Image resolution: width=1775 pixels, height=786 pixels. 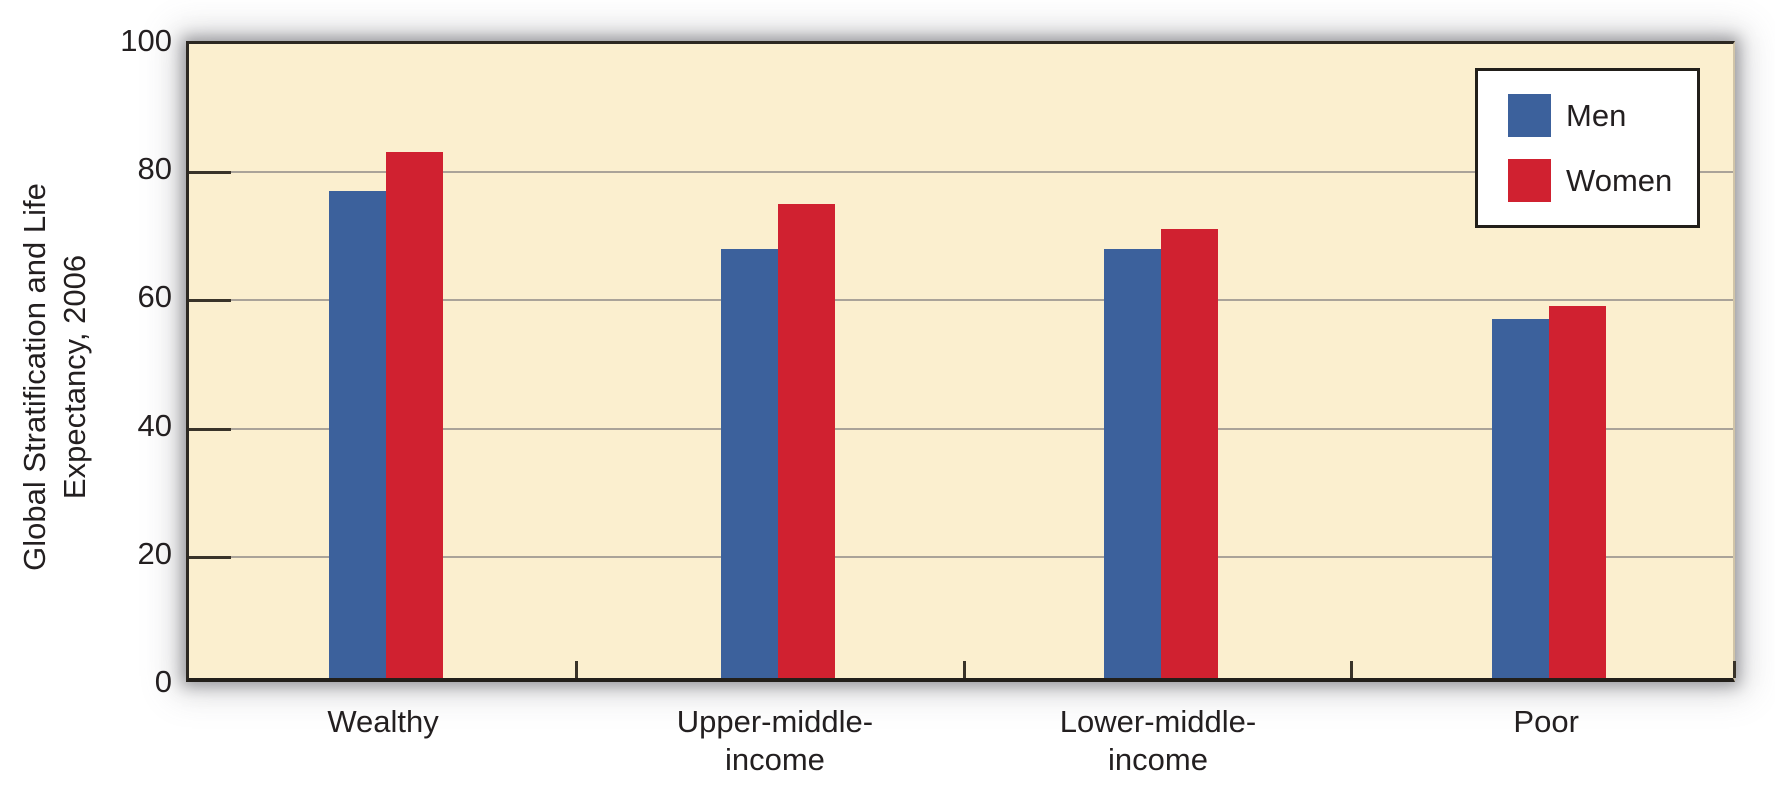 I want to click on bar-men-group2, so click(x=749, y=463).